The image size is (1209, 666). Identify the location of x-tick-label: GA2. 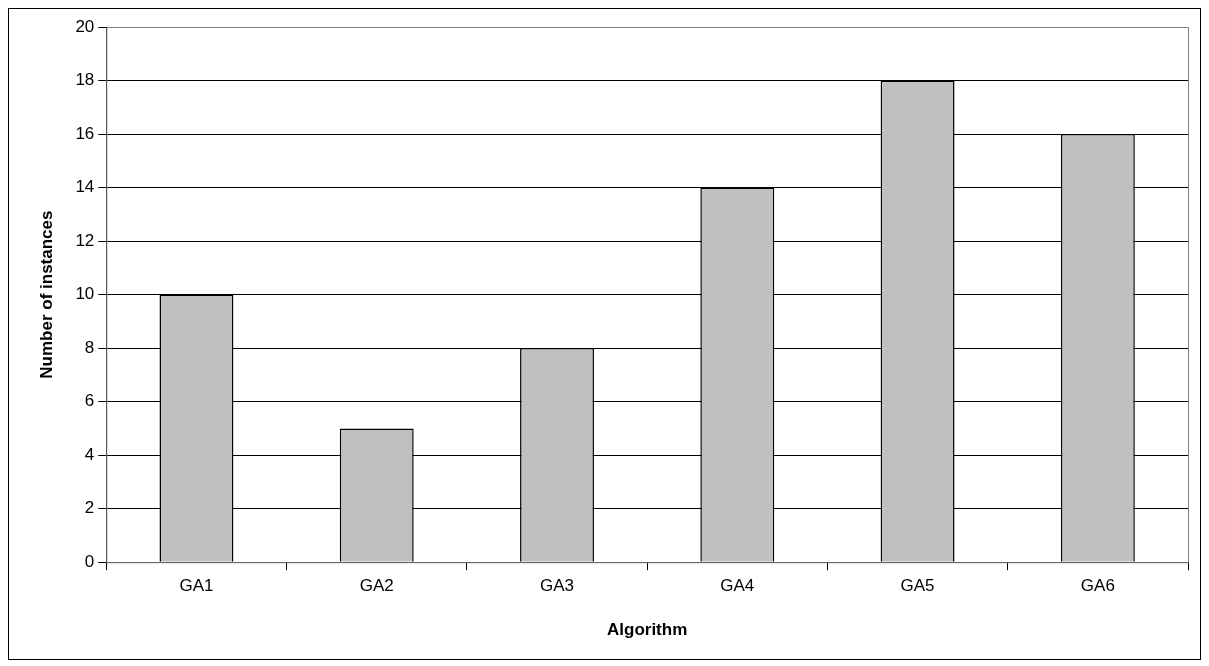
(376, 586).